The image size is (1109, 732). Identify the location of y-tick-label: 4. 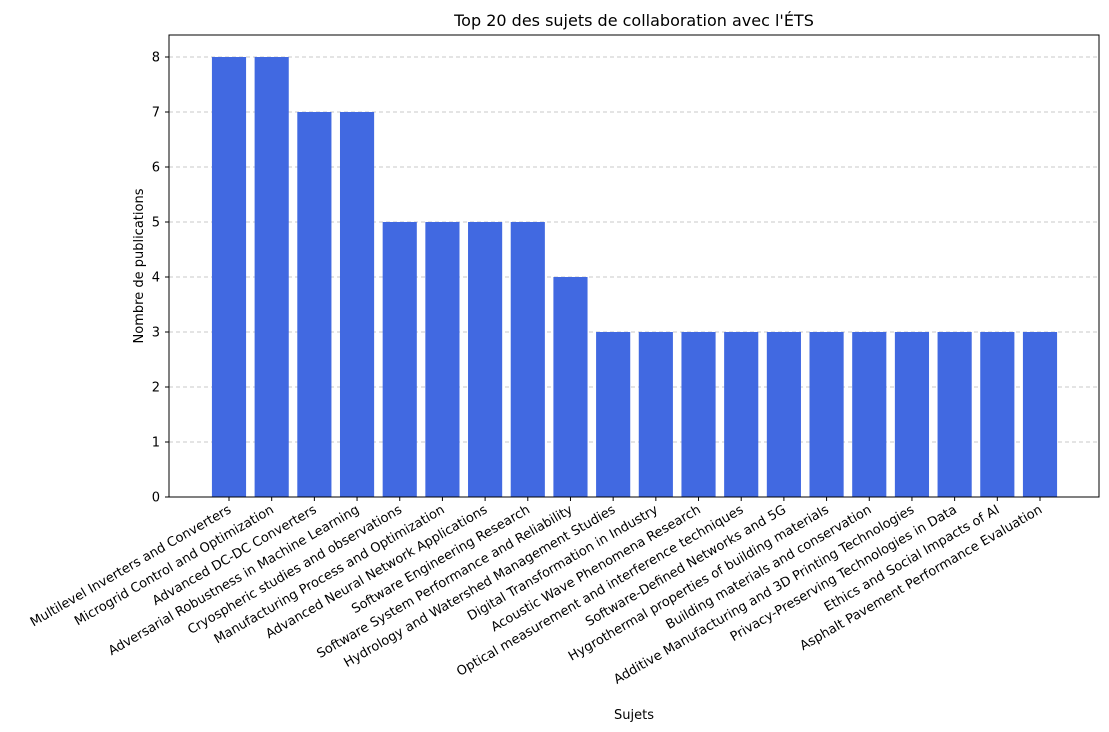
(156, 278).